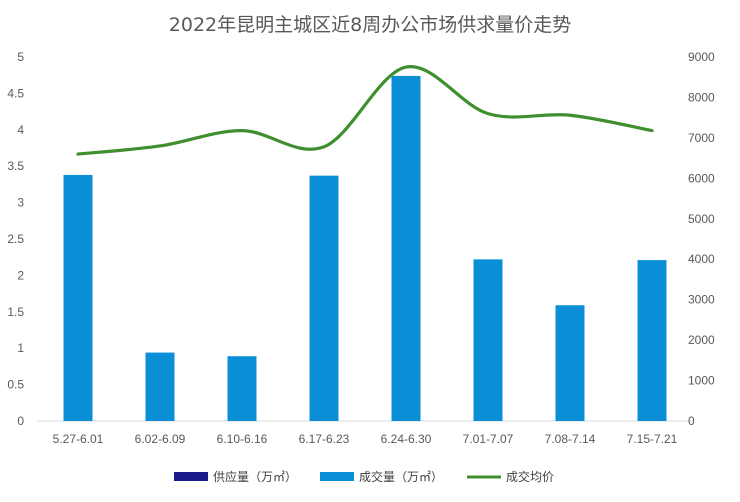  What do you see at coordinates (20, 130) in the screenshot?
I see `y-left-tick-label: 4` at bounding box center [20, 130].